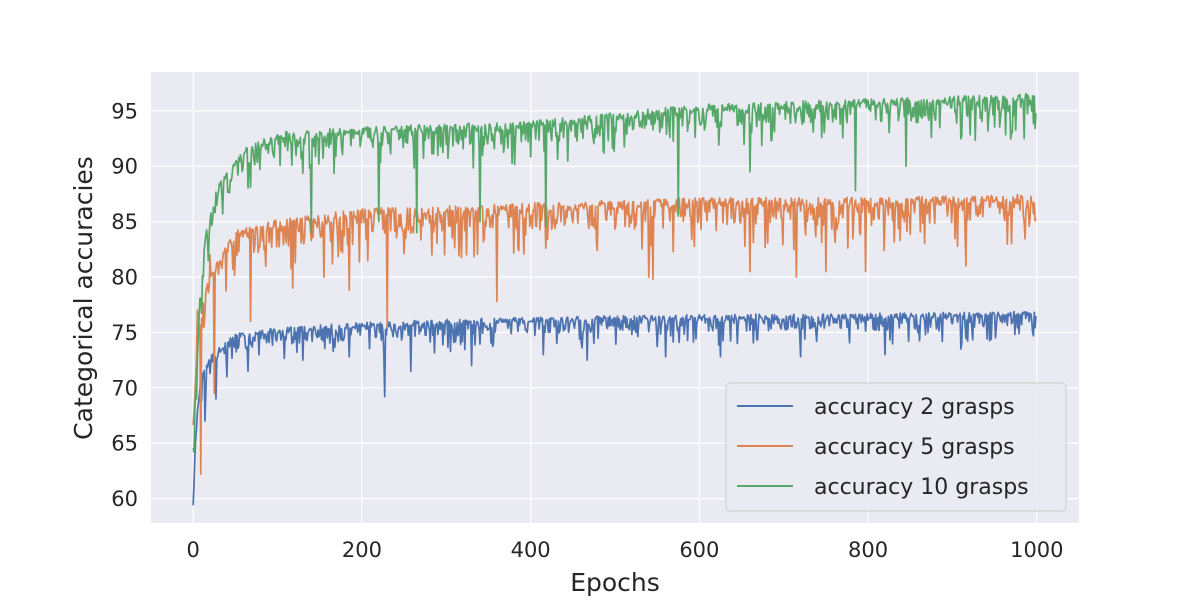 The height and width of the screenshot is (600, 1200). I want to click on legend-label: accuracy 5 grasps, so click(914, 447).